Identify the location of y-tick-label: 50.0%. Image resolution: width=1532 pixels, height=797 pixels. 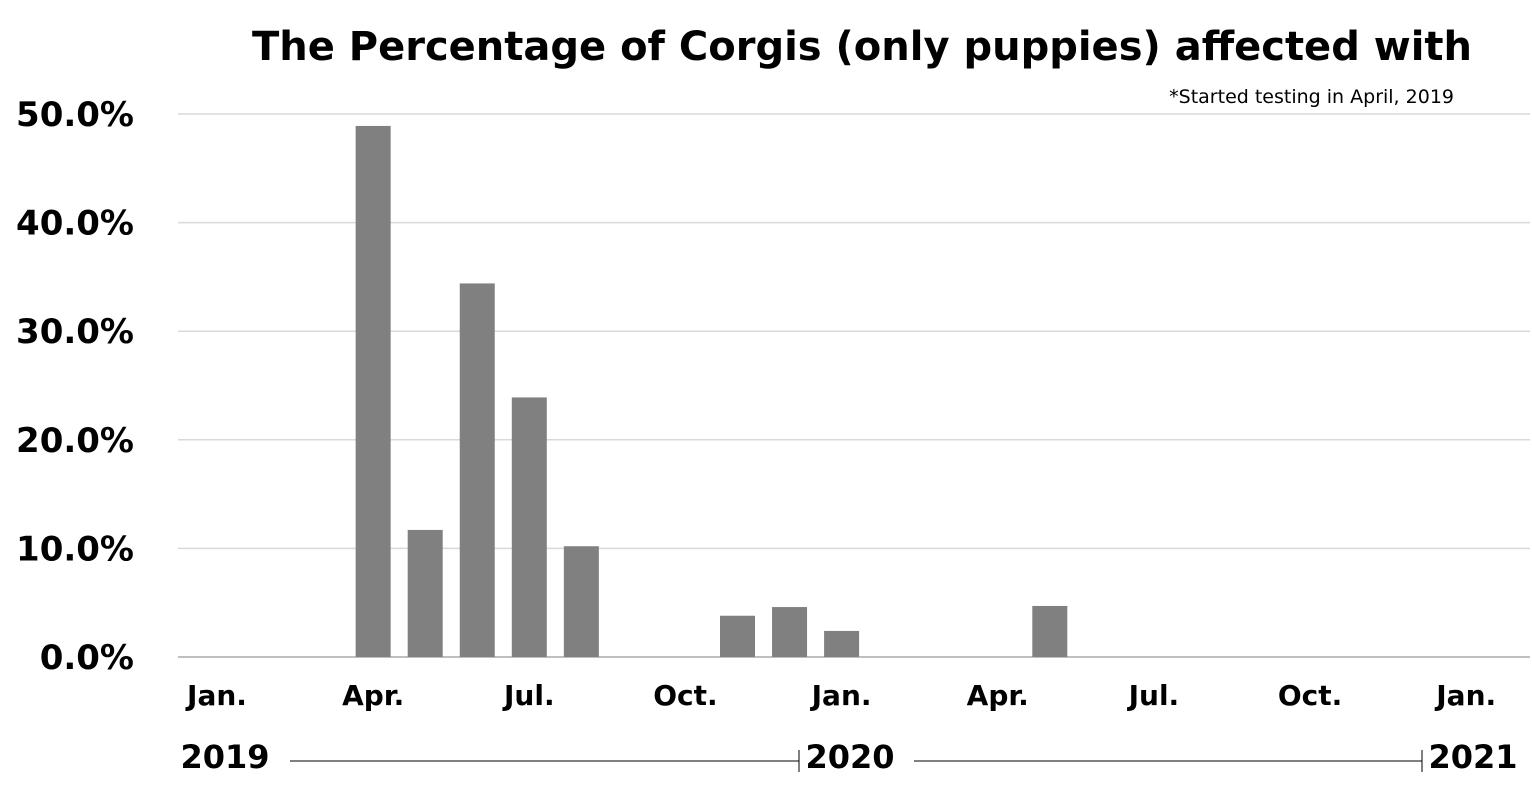
(75, 115).